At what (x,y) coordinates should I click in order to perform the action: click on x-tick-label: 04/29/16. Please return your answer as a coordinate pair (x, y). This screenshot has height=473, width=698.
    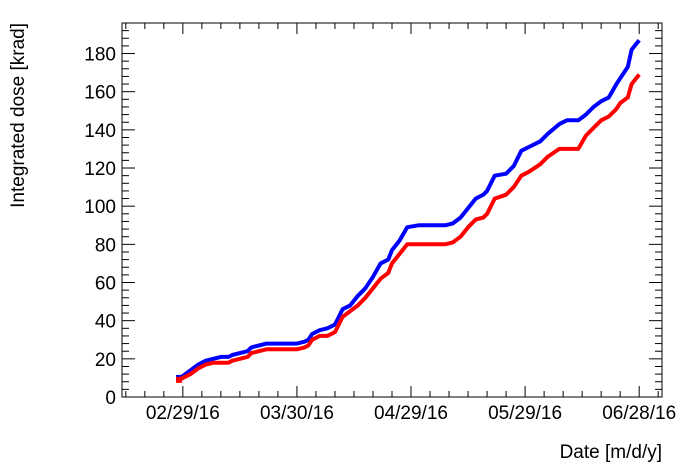
    Looking at the image, I should click on (411, 413).